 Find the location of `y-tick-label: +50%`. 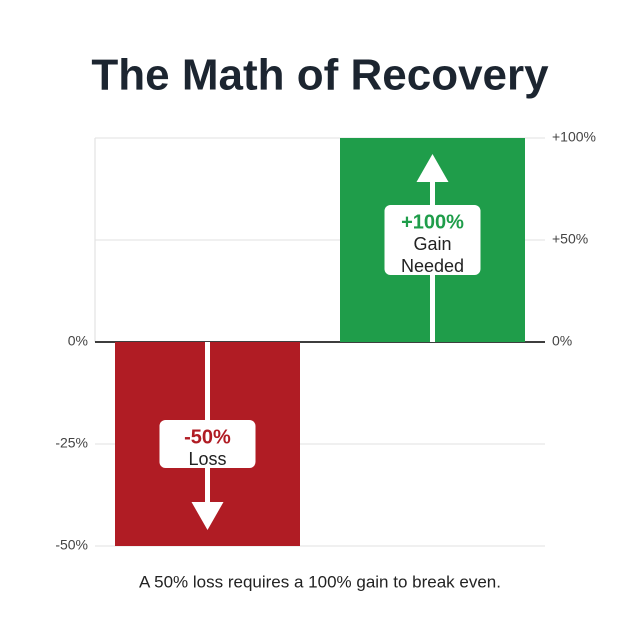

y-tick-label: +50% is located at coordinates (570, 239).